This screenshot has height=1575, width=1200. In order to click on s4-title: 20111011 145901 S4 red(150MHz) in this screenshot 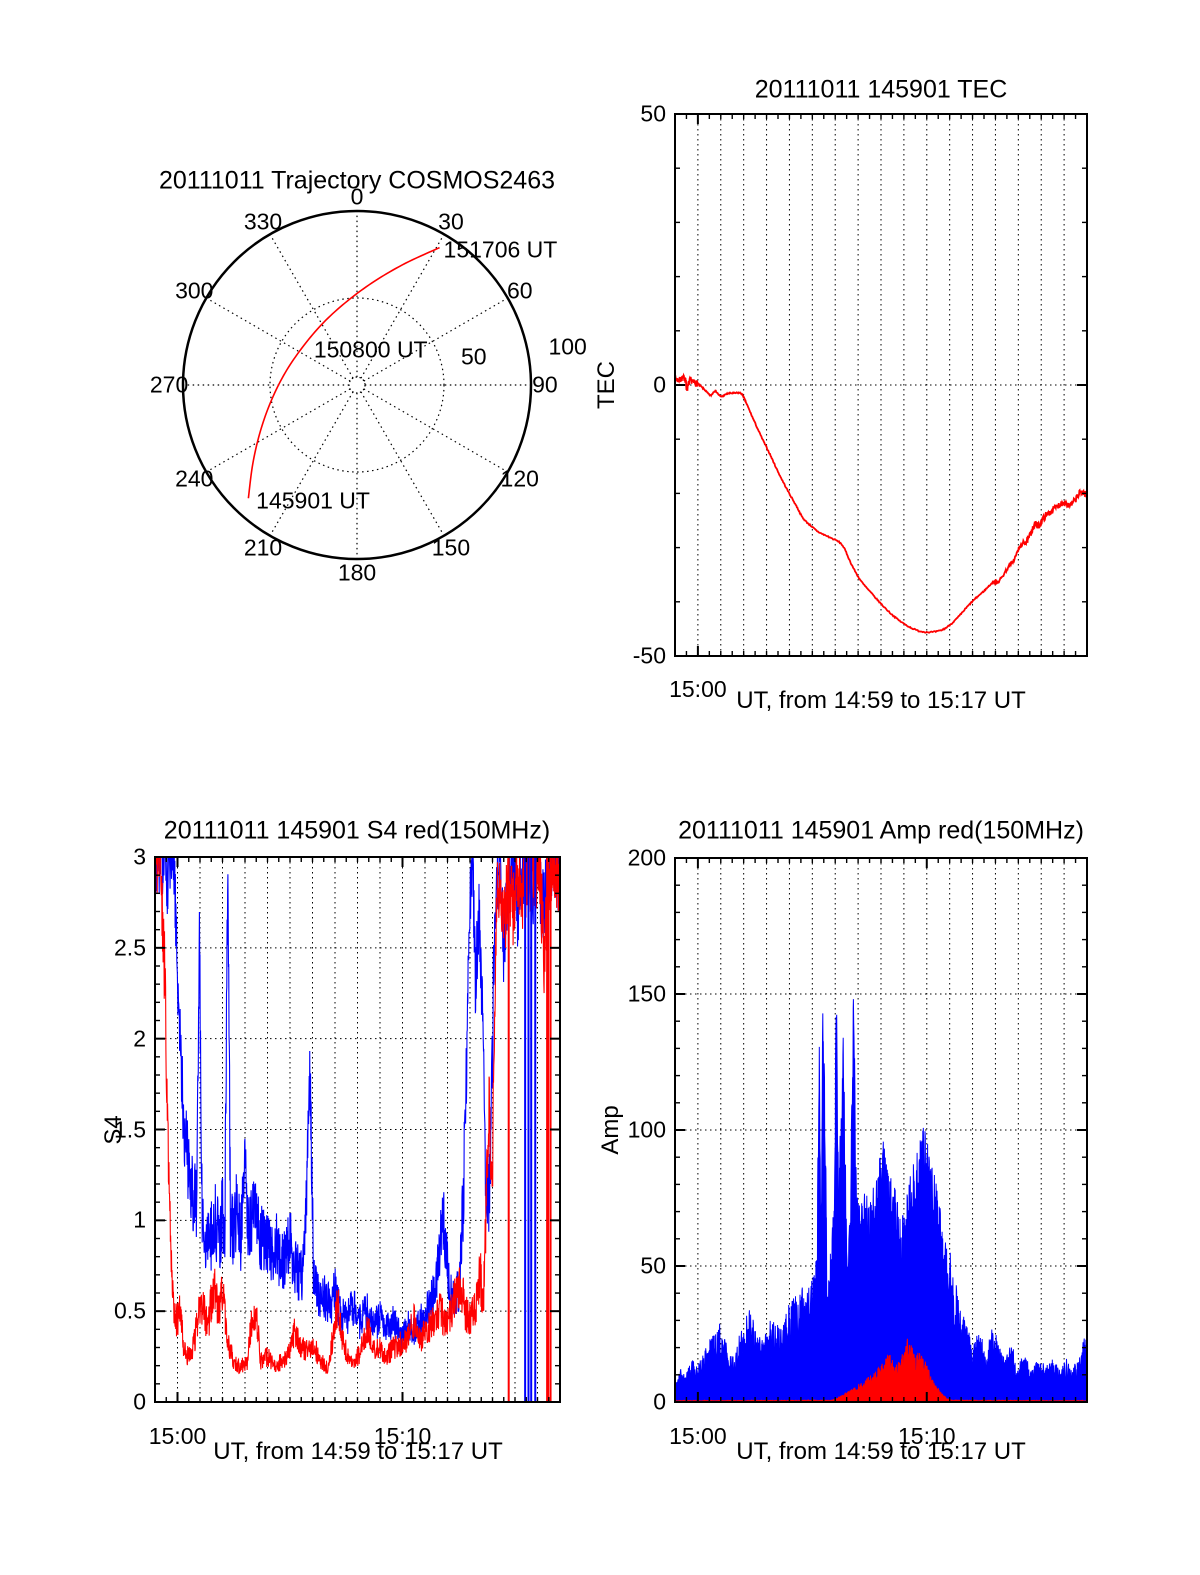, I will do `click(357, 830)`.